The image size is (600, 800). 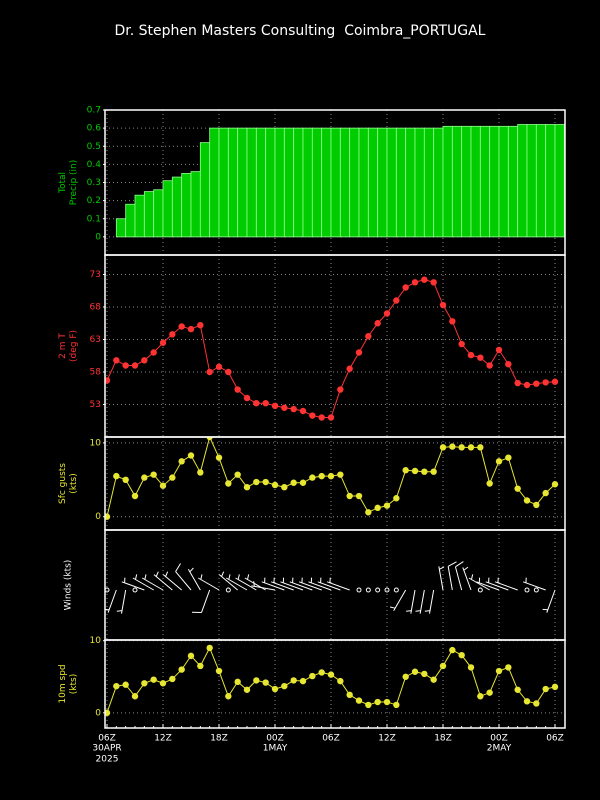 What do you see at coordinates (387, 739) in the screenshot?
I see `x-tick-label: 12Z` at bounding box center [387, 739].